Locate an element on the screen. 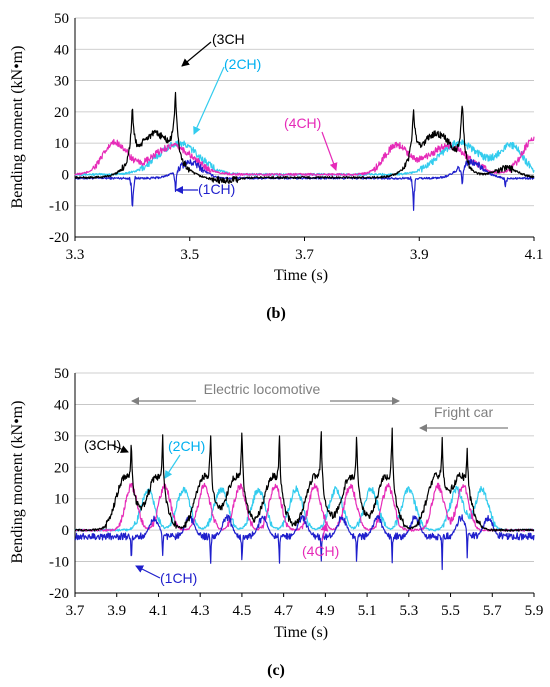  x-tick-label-c-6: 4.9 is located at coordinates (325, 611).